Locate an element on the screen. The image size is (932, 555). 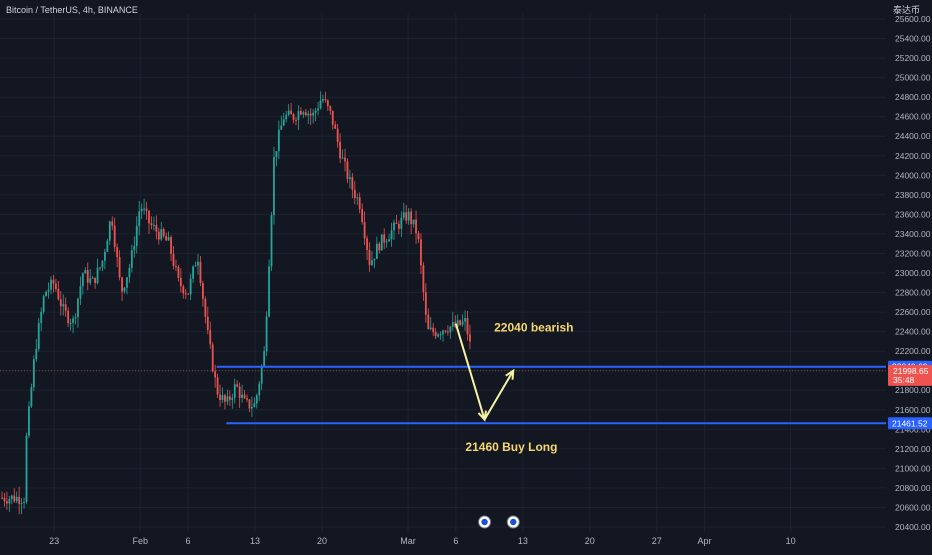
current-price-tag is located at coordinates (910, 375).